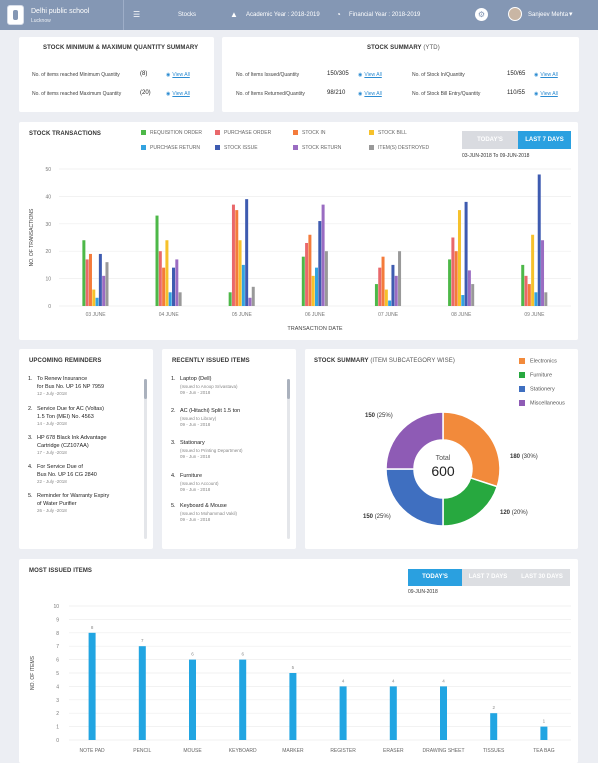  What do you see at coordinates (481, 14) in the screenshot?
I see `settings-gear-icon: ⚙` at bounding box center [481, 14].